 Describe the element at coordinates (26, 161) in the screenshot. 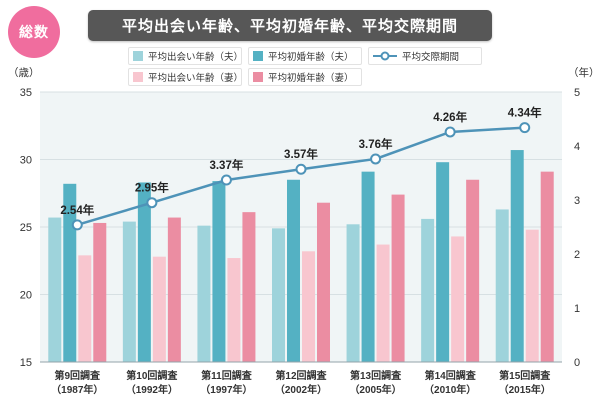

I see `y-axis-tick-left: 30` at that location.